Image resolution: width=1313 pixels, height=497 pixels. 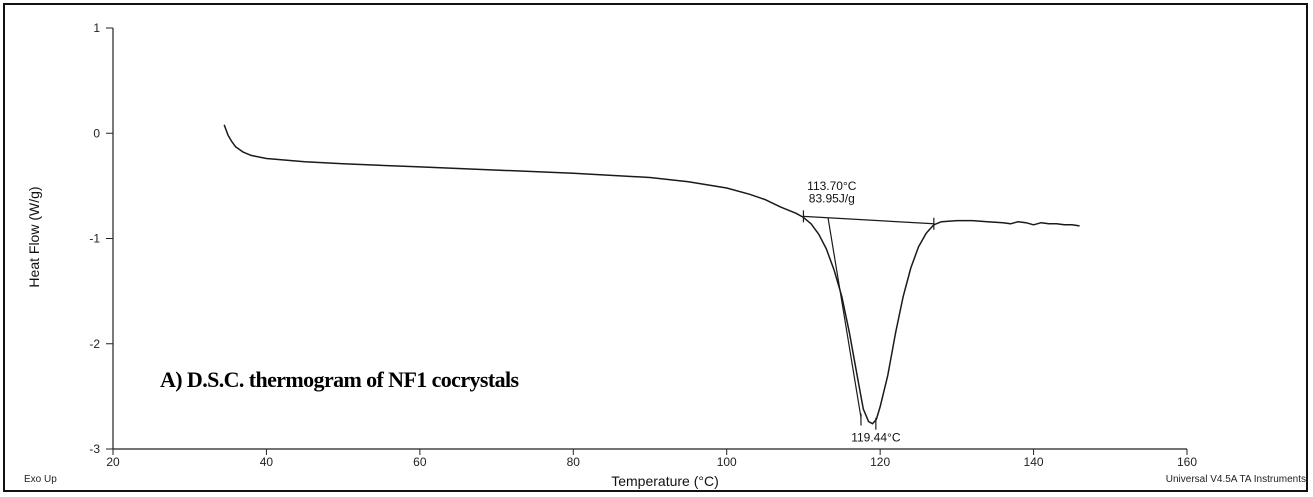 What do you see at coordinates (420, 462) in the screenshot?
I see `x-tick-label: 60` at bounding box center [420, 462].